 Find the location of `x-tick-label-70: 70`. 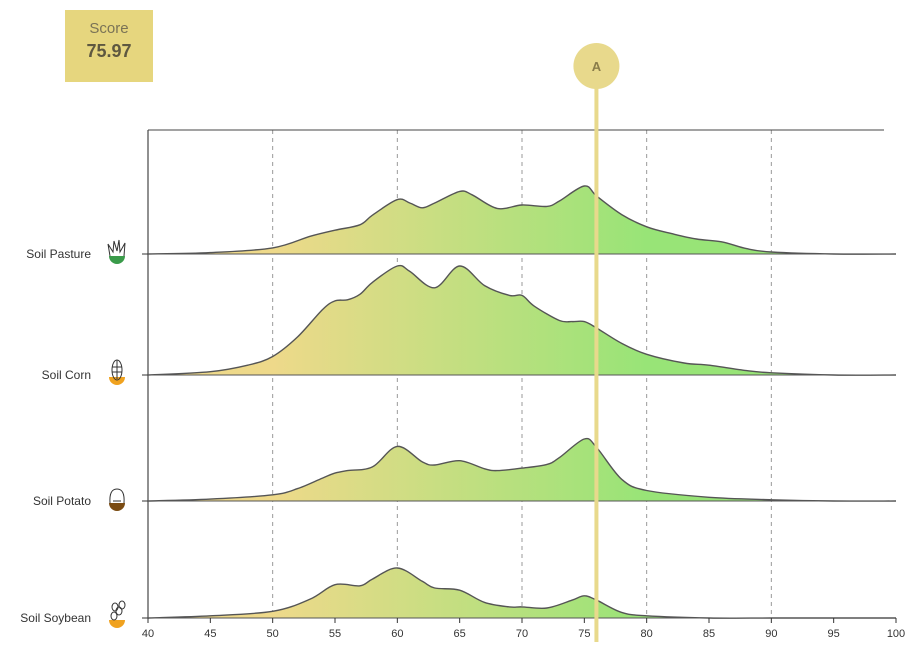

x-tick-label-70: 70 is located at coordinates (522, 634).